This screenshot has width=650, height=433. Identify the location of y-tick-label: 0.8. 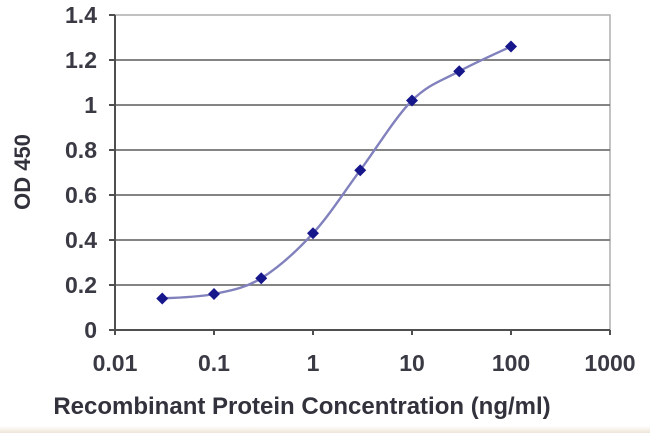
(81, 150).